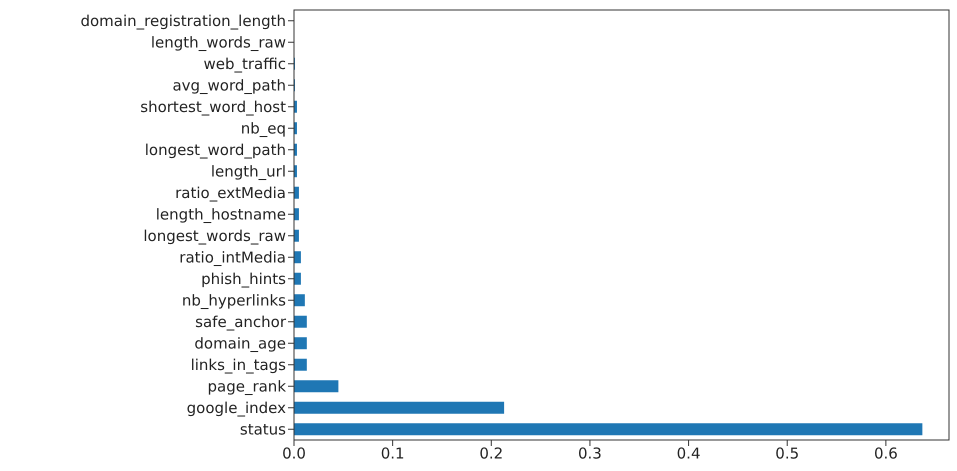  I want to click on y-tick-label: safe_anchor, so click(241, 322).